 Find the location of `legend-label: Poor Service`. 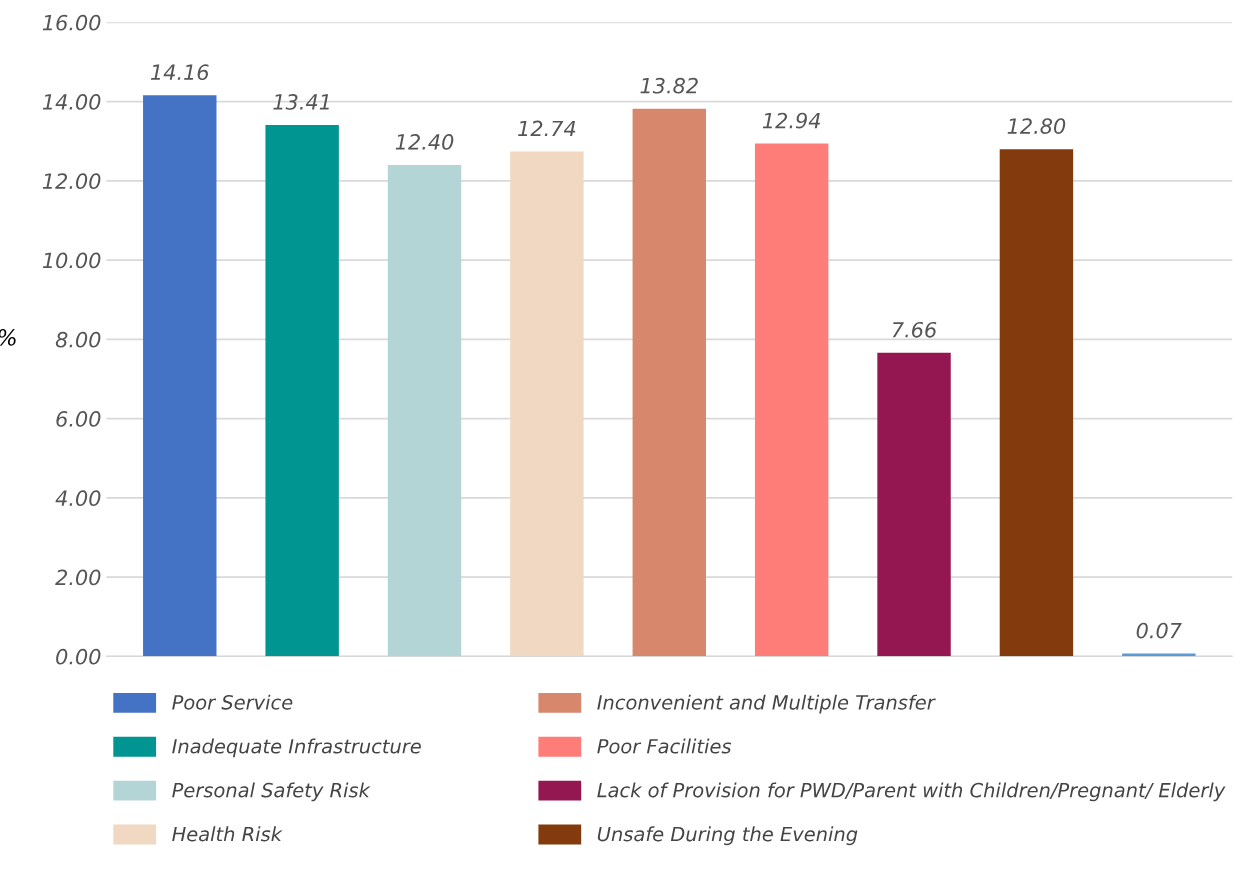

legend-label: Poor Service is located at coordinates (232, 702).